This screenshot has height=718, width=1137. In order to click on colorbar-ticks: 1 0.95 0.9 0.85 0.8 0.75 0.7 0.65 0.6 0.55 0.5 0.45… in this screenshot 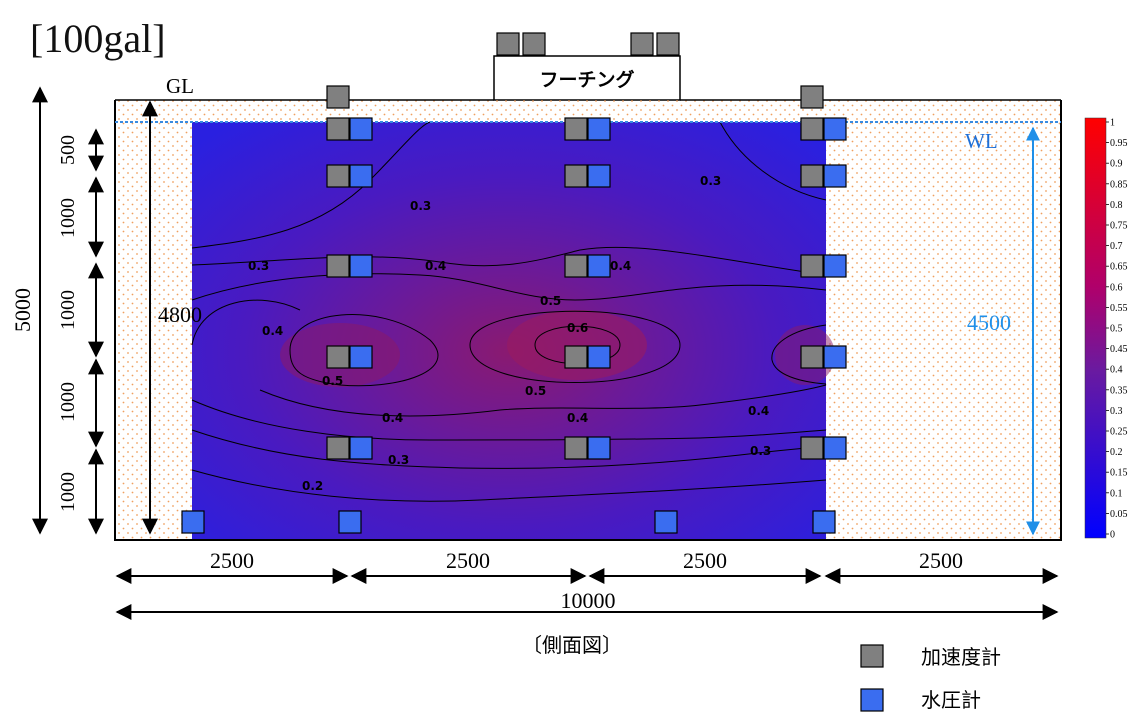, I will do `click(1117, 329)`.